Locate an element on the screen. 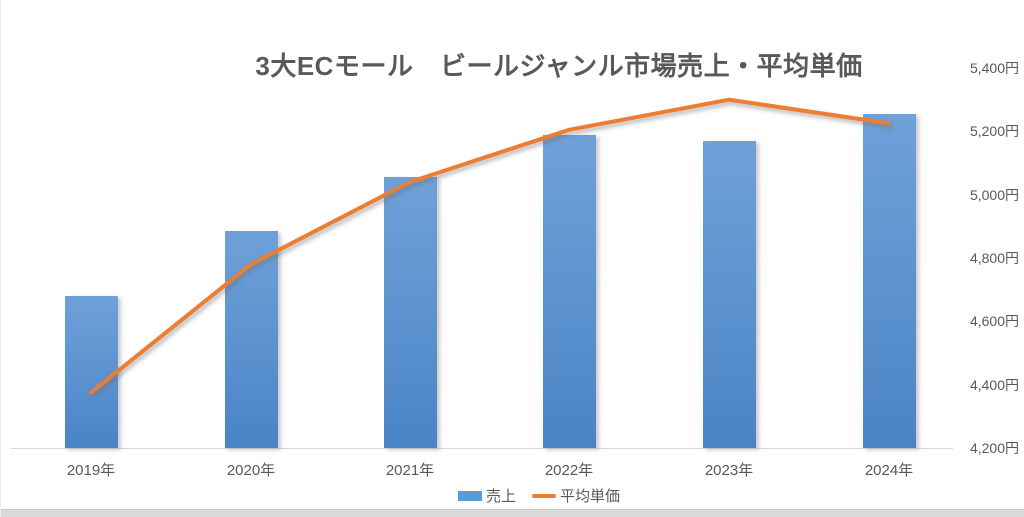 This screenshot has width=1024, height=517. right-axis-tick-5,400円: 5,400円 is located at coordinates (994, 68).